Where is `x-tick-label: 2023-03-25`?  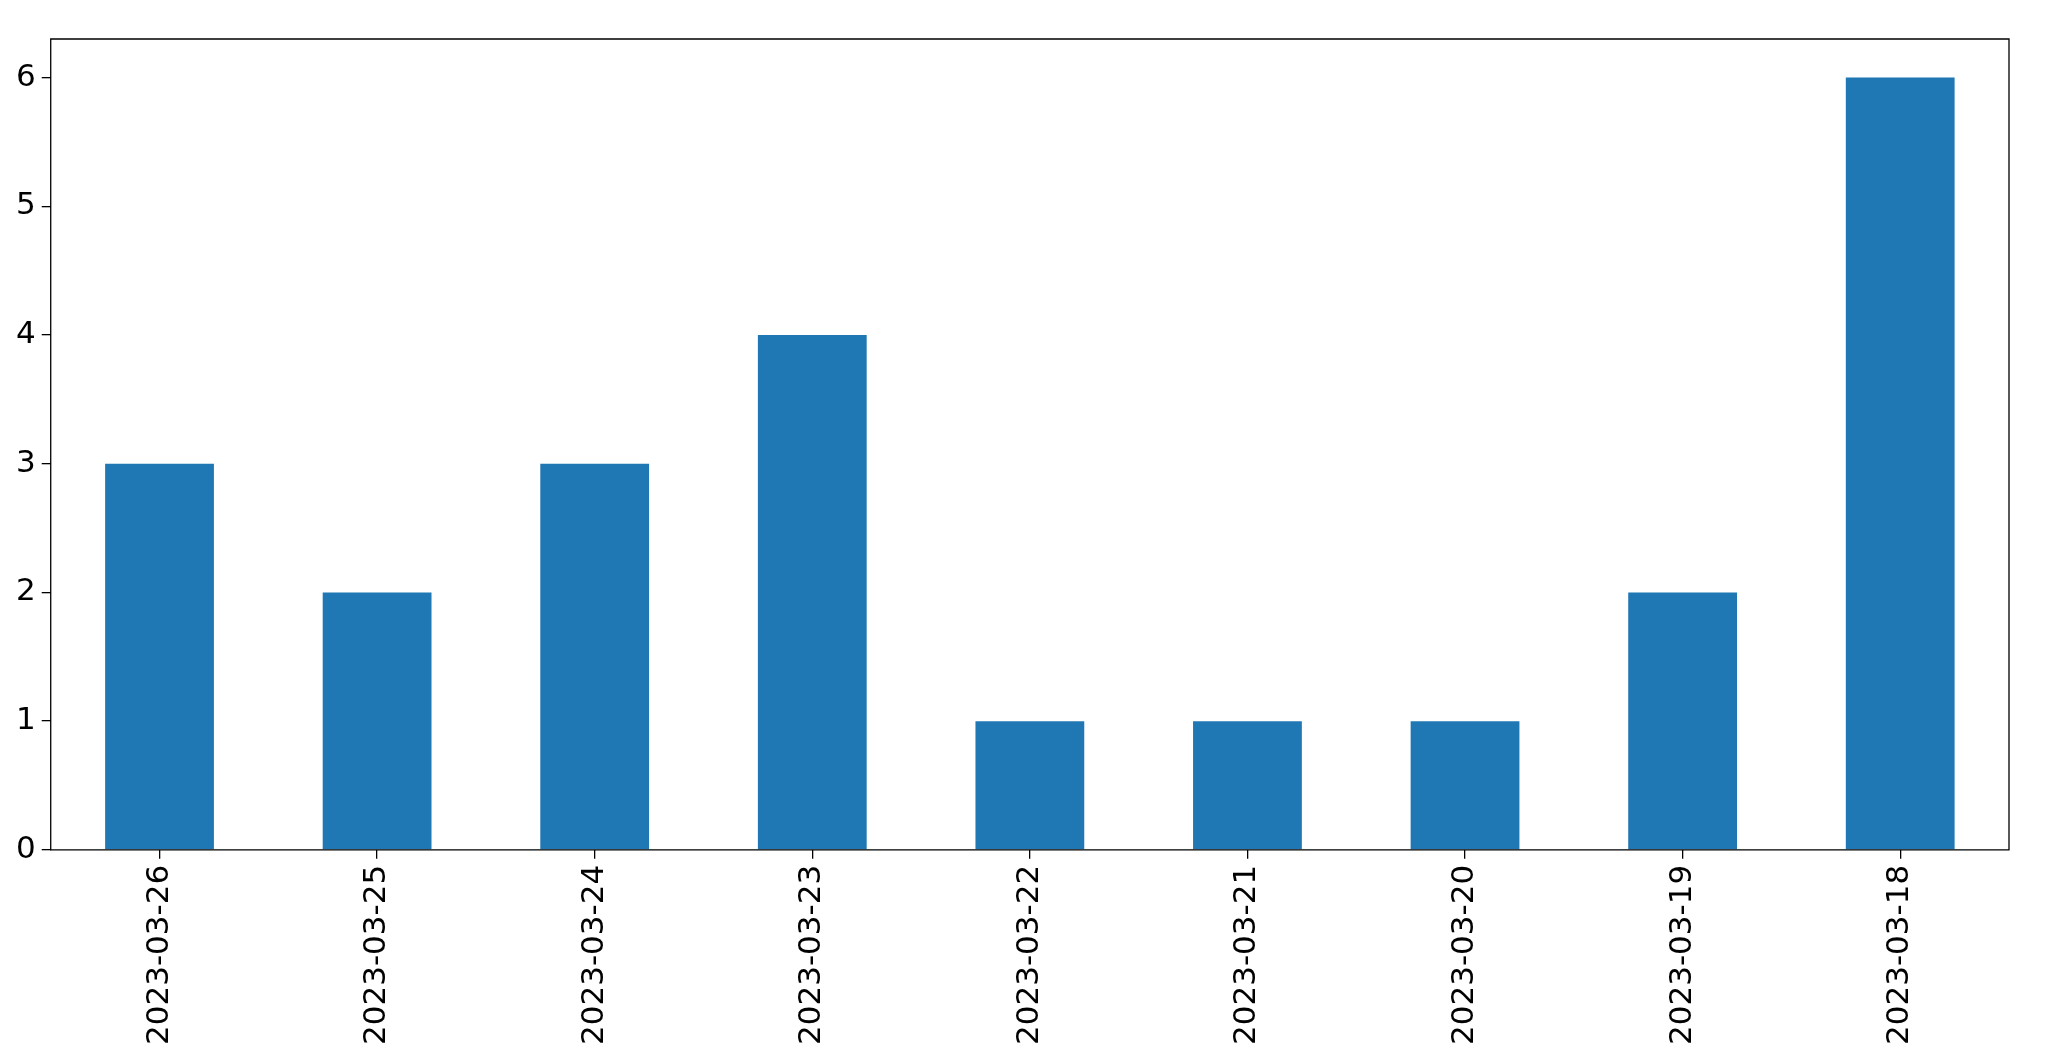
x-tick-label: 2023-03-25 is located at coordinates (374, 955).